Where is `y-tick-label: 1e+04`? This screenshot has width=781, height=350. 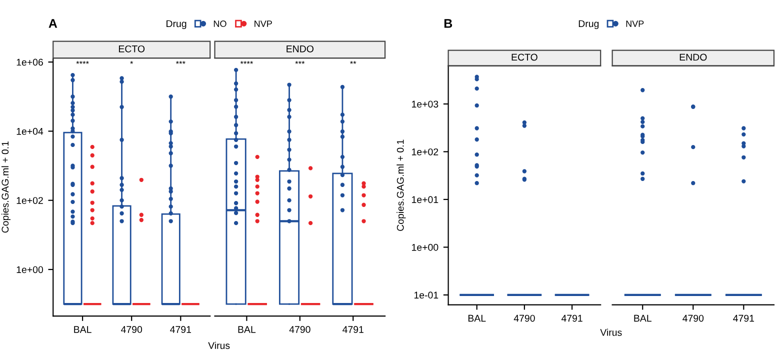
y-tick-label: 1e+04 is located at coordinates (30, 131).